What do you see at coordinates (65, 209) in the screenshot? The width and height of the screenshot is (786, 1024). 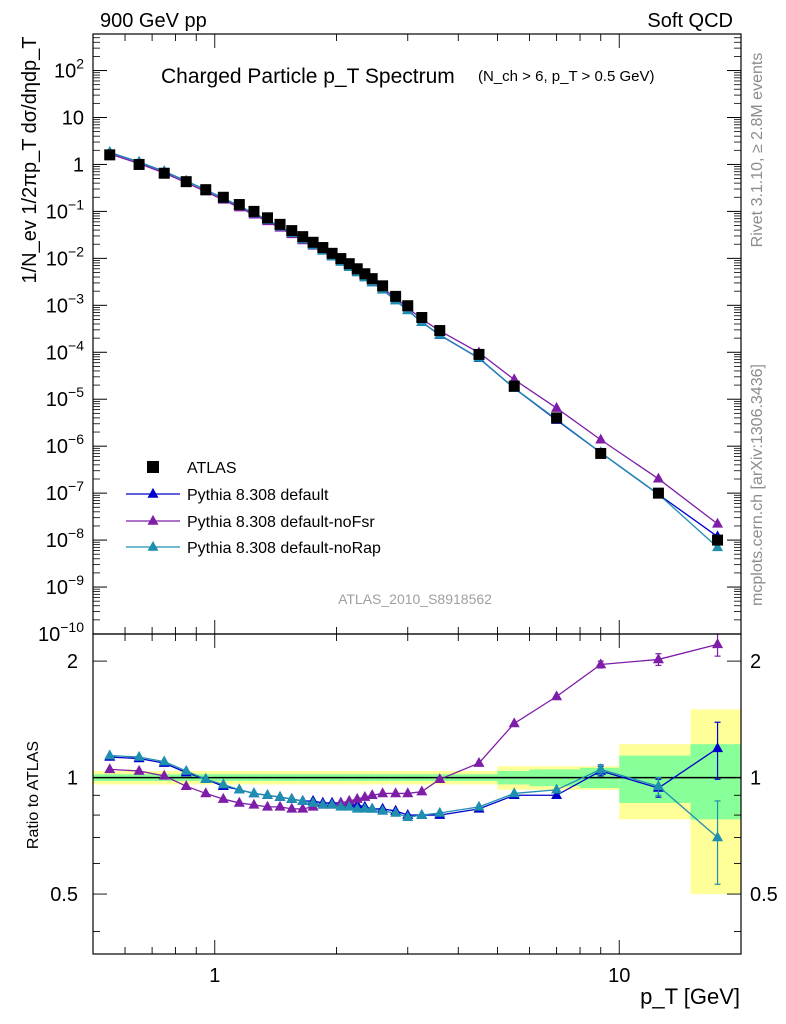 I see `y-tick-label: 10⁻¹` at bounding box center [65, 209].